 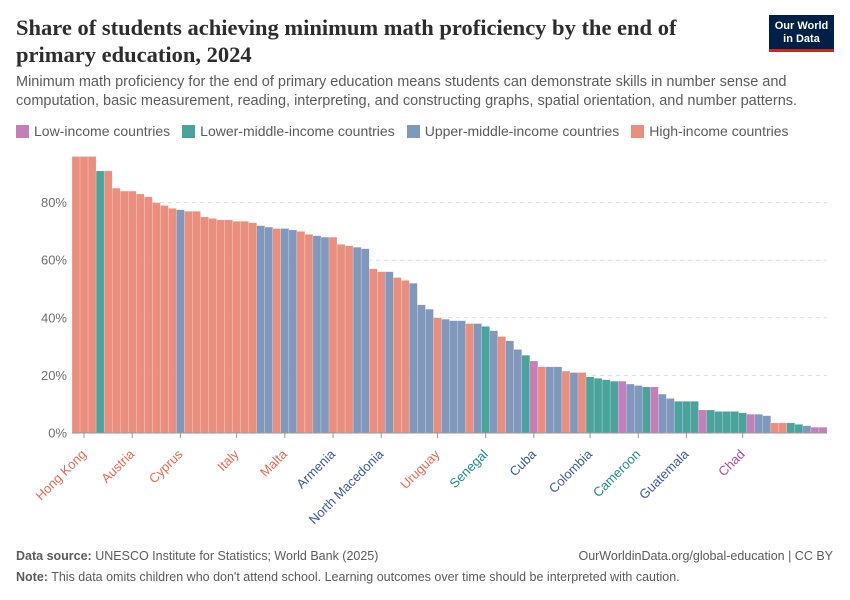 What do you see at coordinates (288, 131) in the screenshot?
I see `legend-item-lower-middle-income: Lower-middle-income countries` at bounding box center [288, 131].